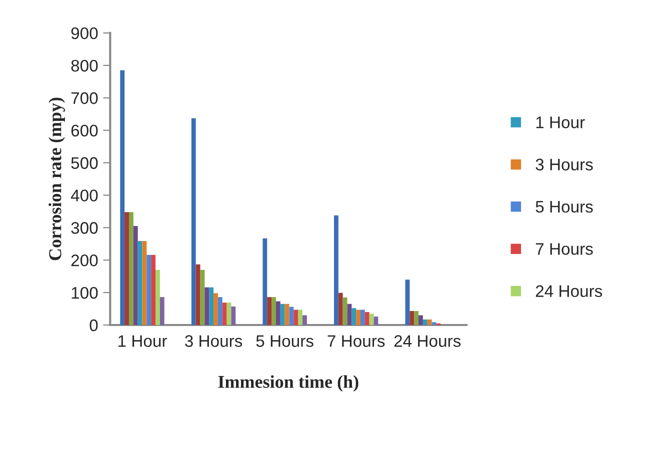  I want to click on y-tick-label: 0, so click(94, 325).